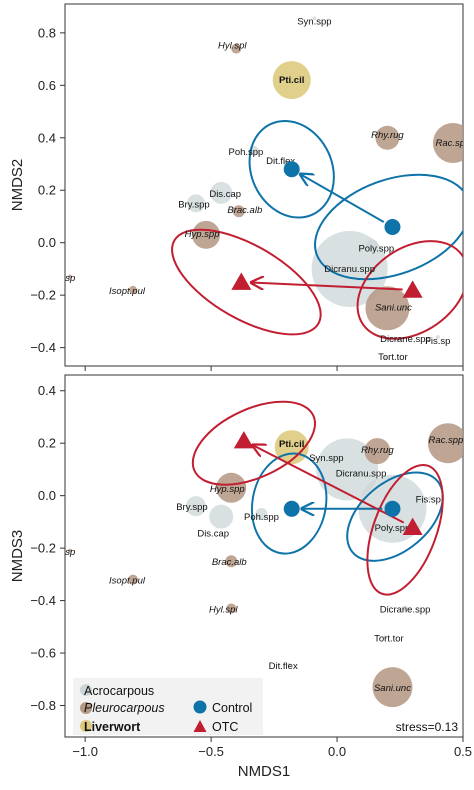  What do you see at coordinates (47, 85) in the screenshot?
I see `top-y-tick-label: 0.6` at bounding box center [47, 85].